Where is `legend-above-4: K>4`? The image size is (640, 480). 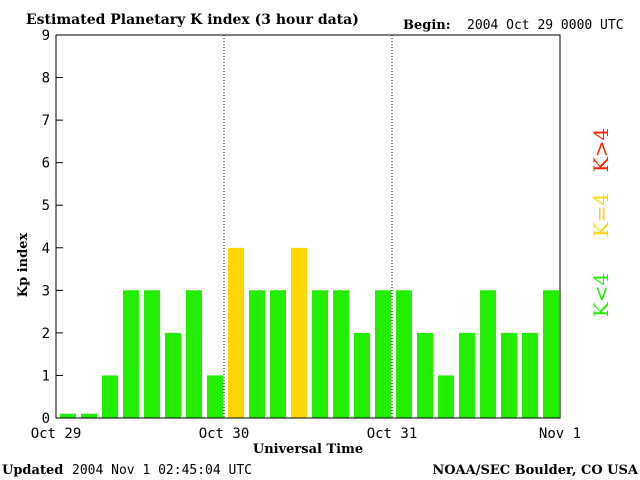
legend-above-4: K>4 is located at coordinates (601, 150).